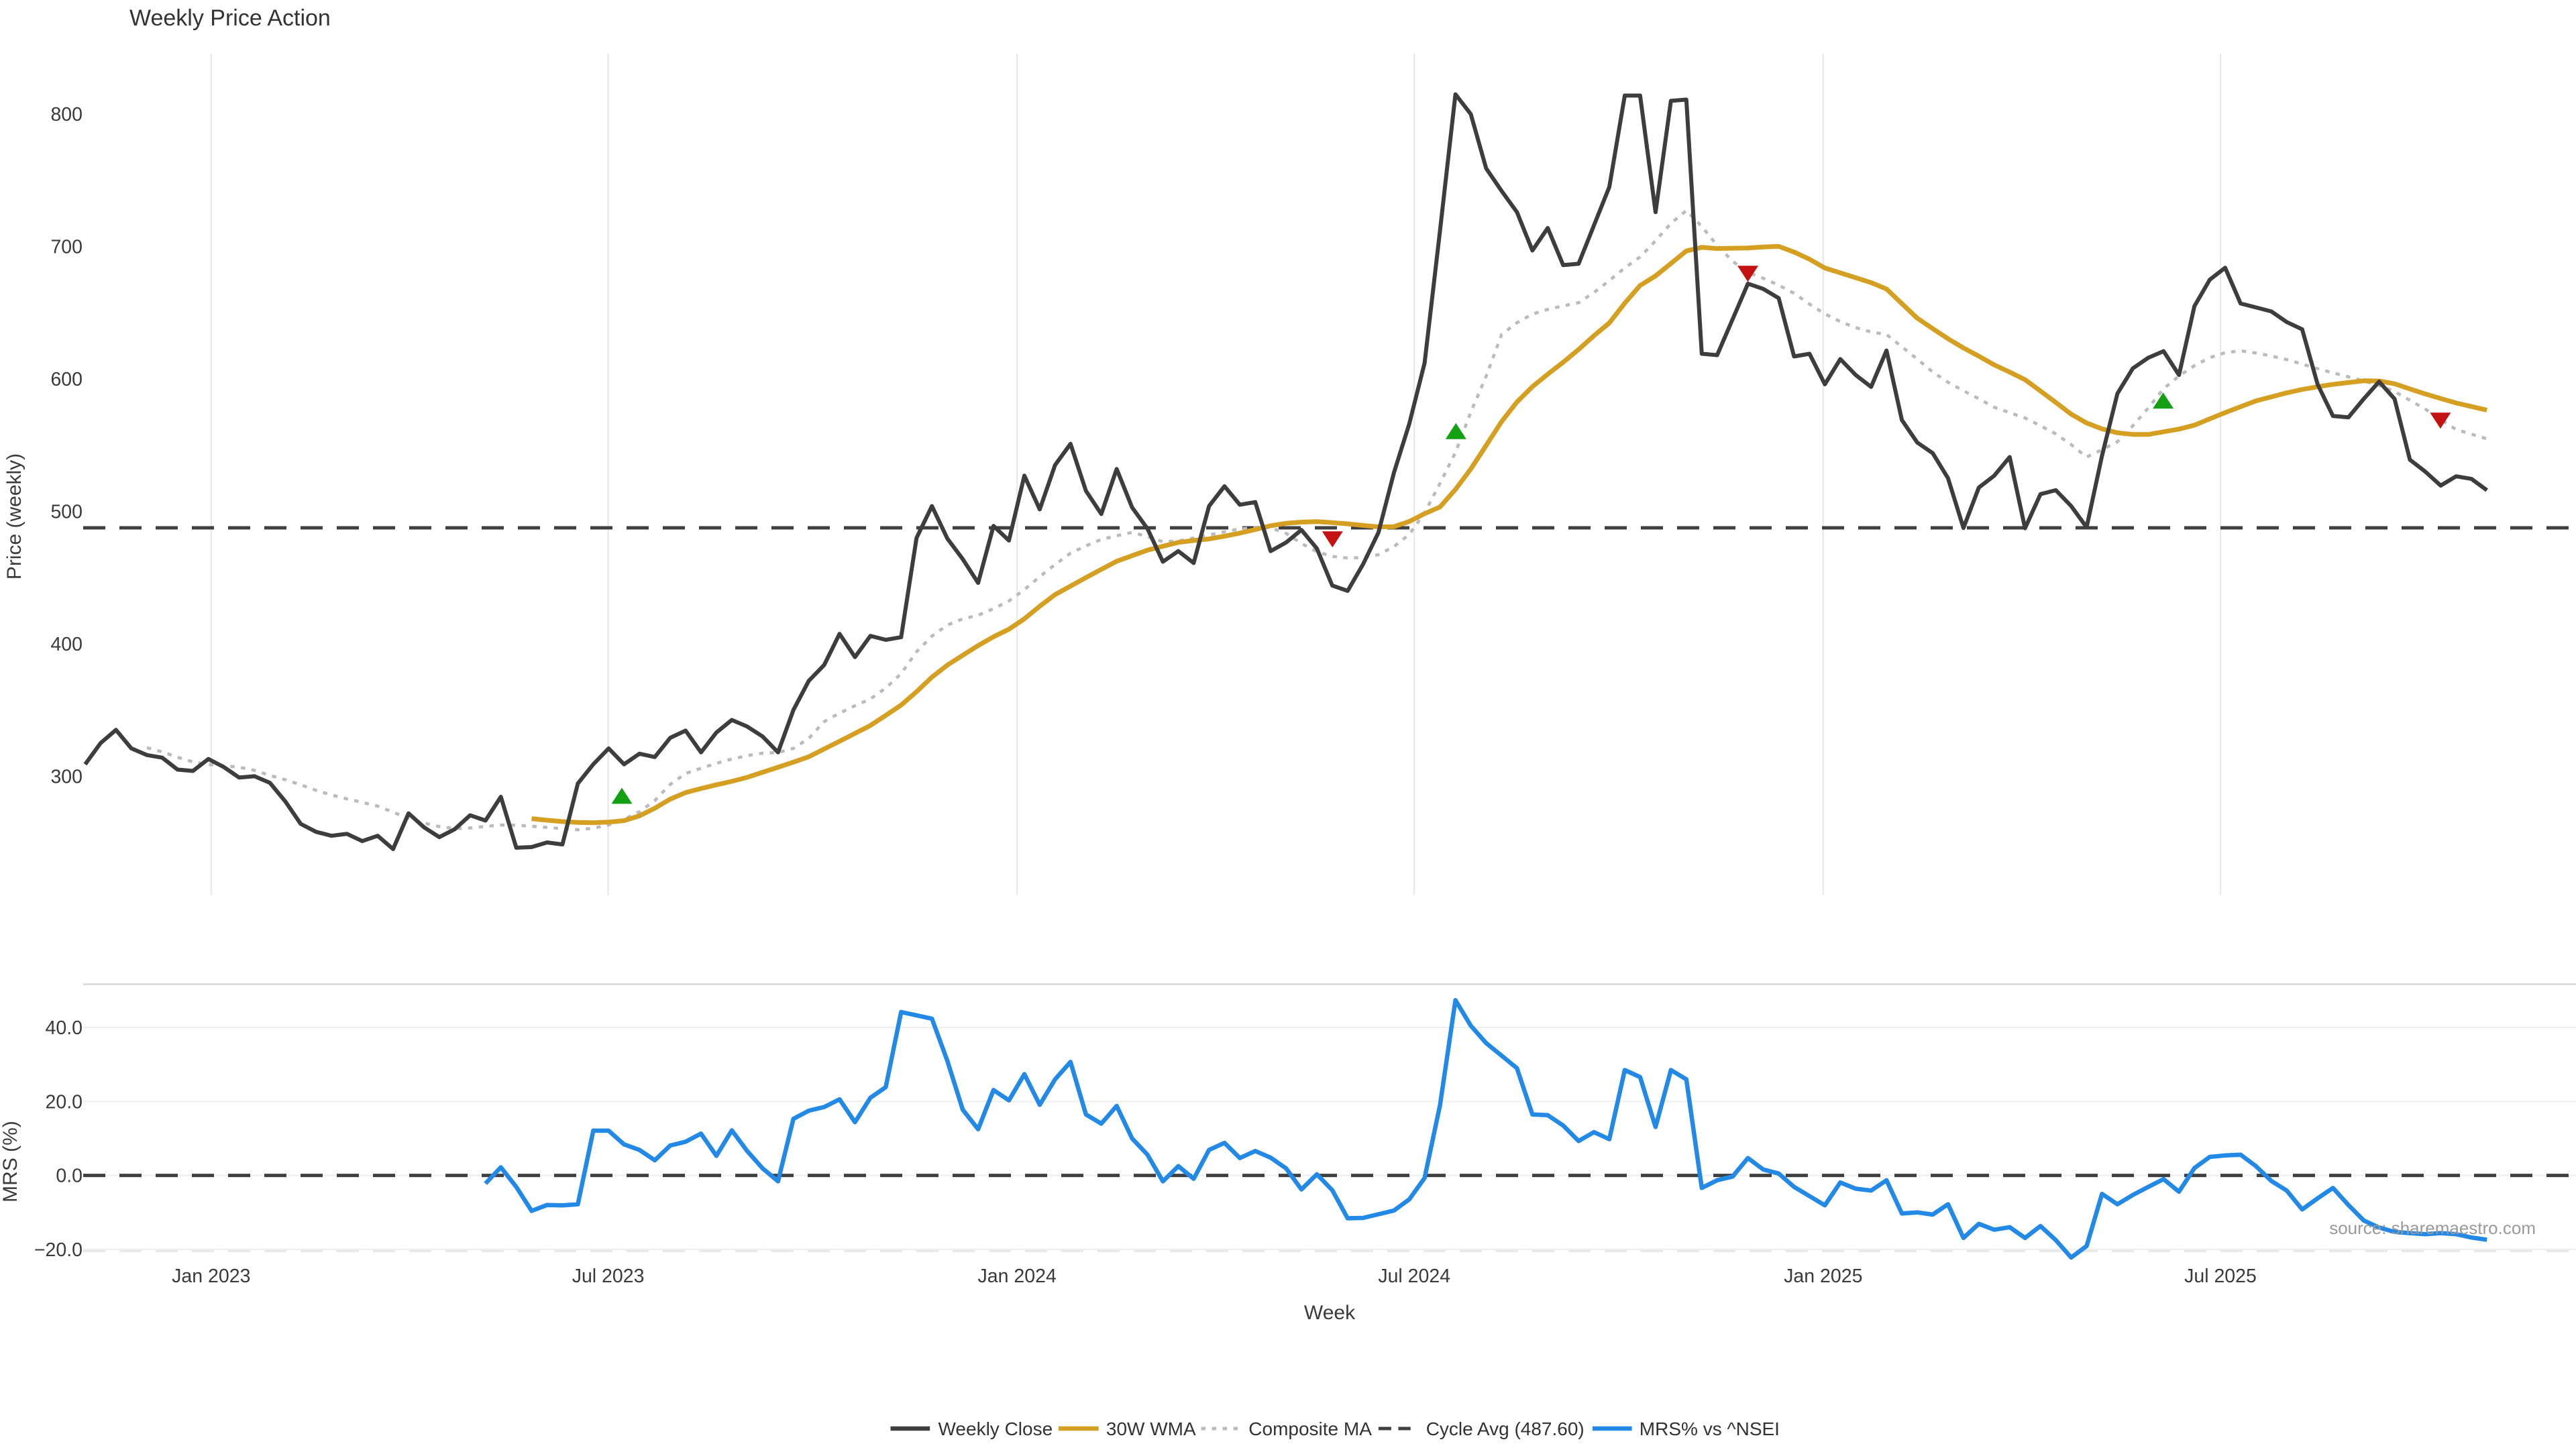  Describe the element at coordinates (66, 776) in the screenshot. I see `svg-text: 300` at that location.